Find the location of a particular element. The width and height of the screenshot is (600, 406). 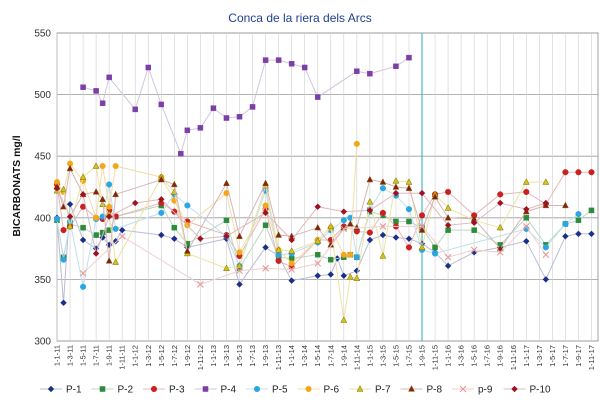

legend-item: P-4 is located at coordinates (215, 390).